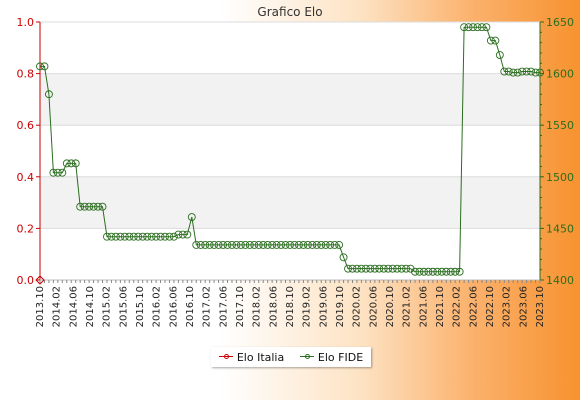 The height and width of the screenshot is (400, 580). Describe the element at coordinates (26, 228) in the screenshot. I see `left-tick-label: 0.2` at that location.